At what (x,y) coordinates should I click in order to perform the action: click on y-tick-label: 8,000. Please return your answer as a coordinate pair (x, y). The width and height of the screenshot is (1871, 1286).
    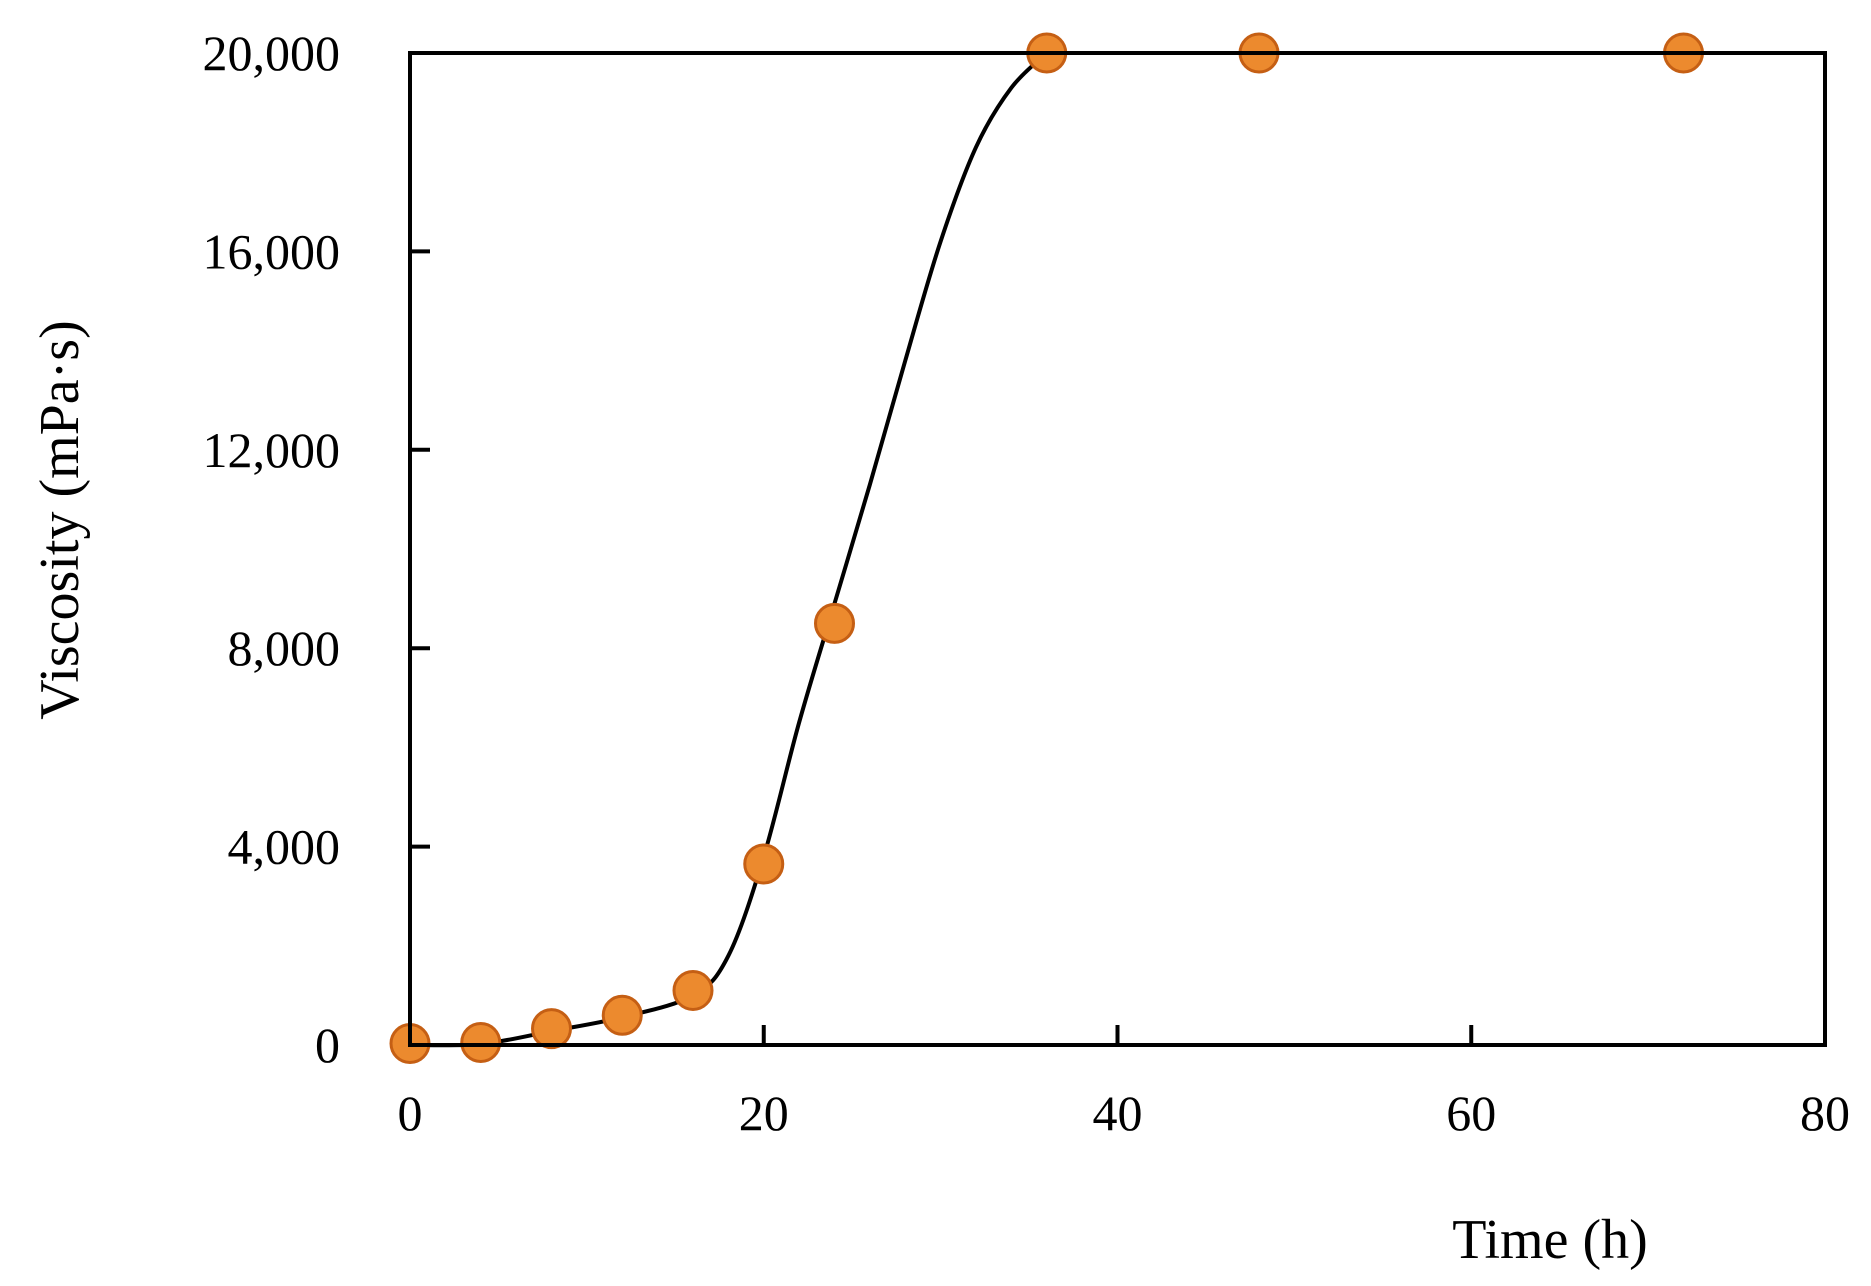
    Looking at the image, I should click on (284, 648).